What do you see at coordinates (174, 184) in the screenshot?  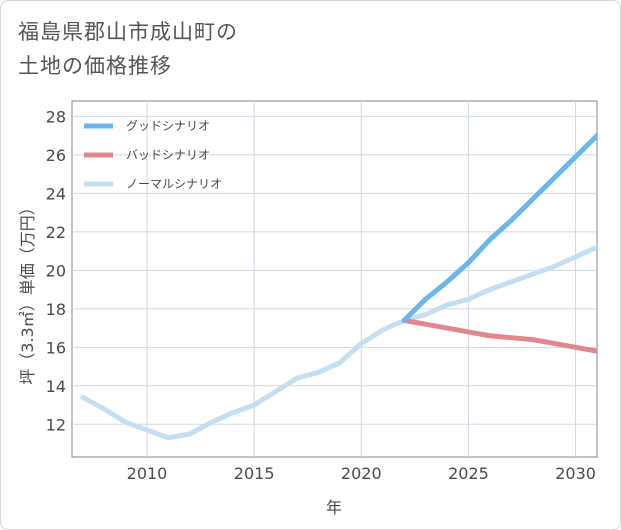 I see `legend-label: ノーマルシナリオ` at bounding box center [174, 184].